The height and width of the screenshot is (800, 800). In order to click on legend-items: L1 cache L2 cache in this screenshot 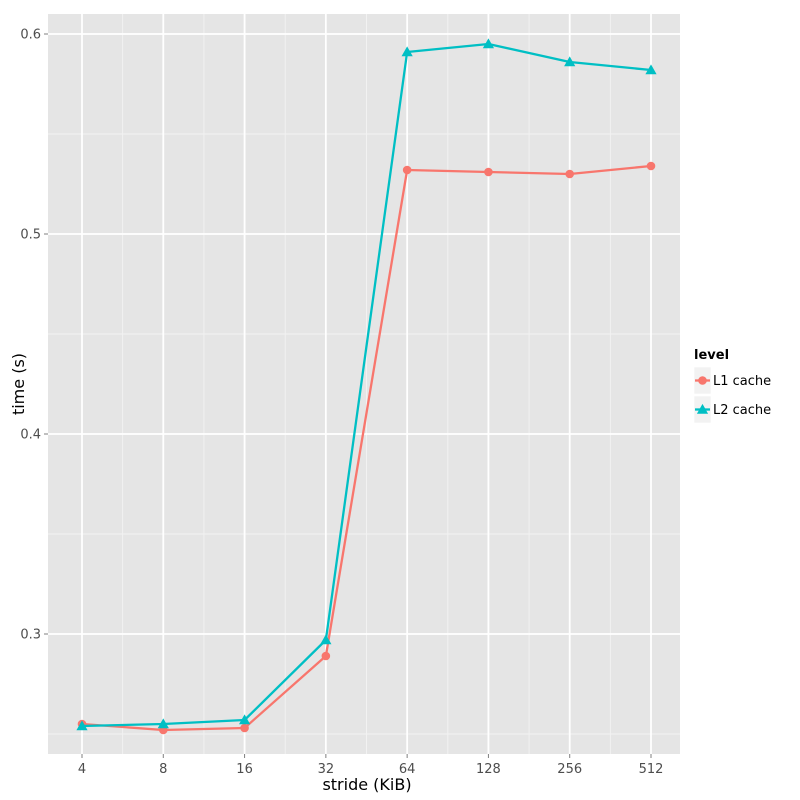, I will do `click(732, 395)`.